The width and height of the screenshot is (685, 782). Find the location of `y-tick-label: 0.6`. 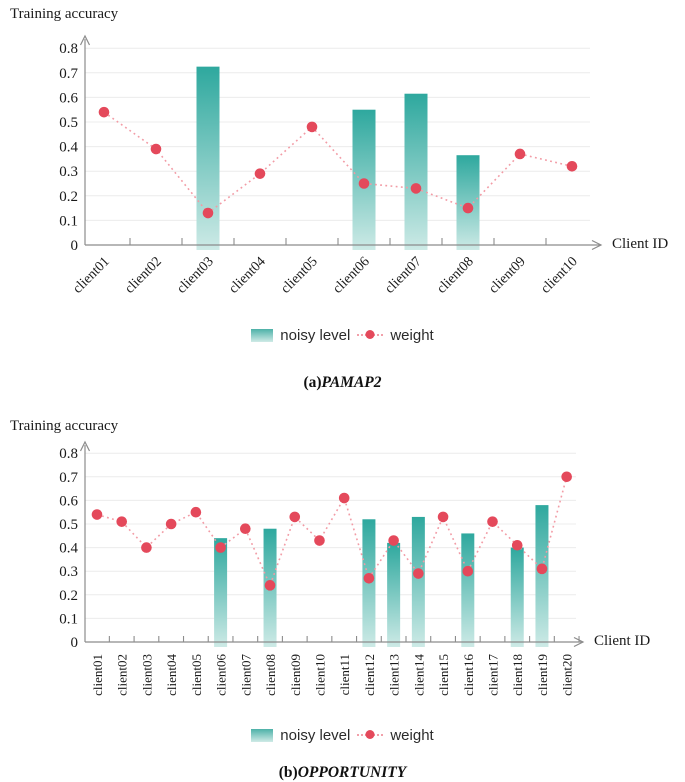

y-tick-label: 0.6 is located at coordinates (68, 501).